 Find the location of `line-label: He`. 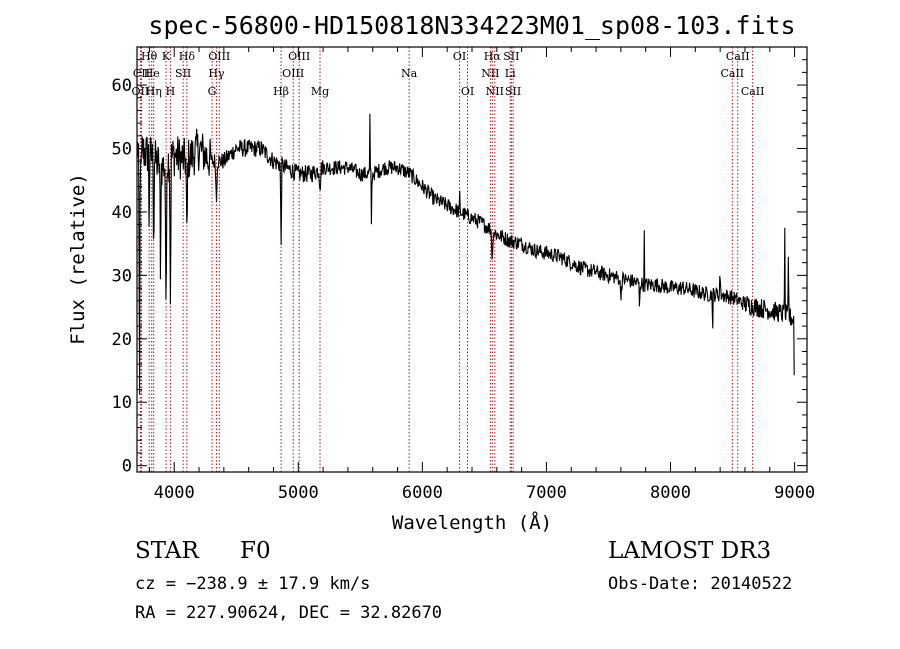

line-label: He is located at coordinates (152, 73).